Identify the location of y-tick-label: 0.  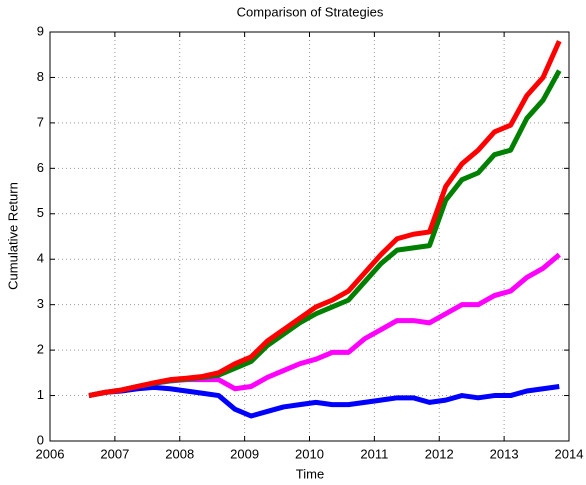
(40, 439).